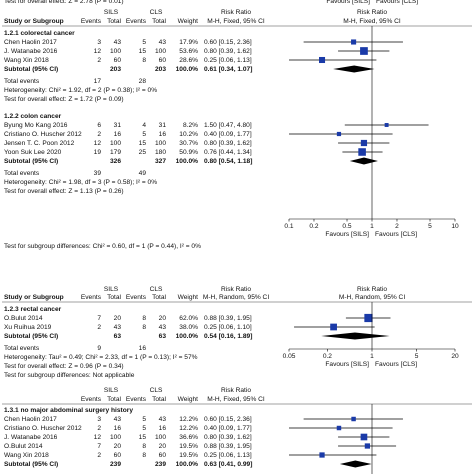 The image size is (474, 474). What do you see at coordinates (163, 318) in the screenshot?
I see `total-cls: 20` at bounding box center [163, 318].